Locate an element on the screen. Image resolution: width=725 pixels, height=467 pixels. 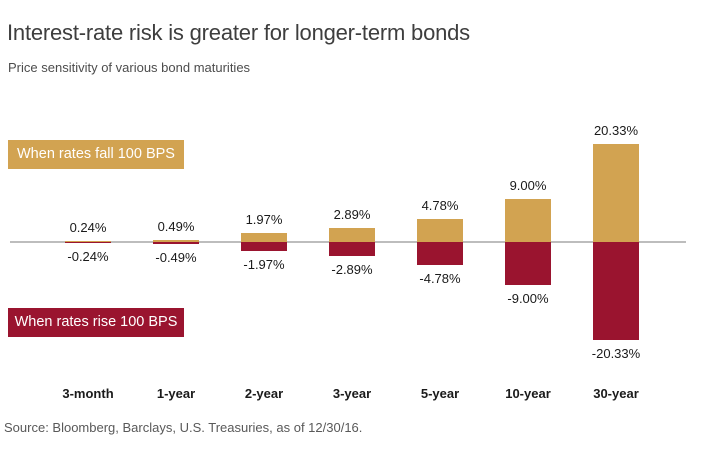
value-label-negative: -0.24% is located at coordinates (88, 257).